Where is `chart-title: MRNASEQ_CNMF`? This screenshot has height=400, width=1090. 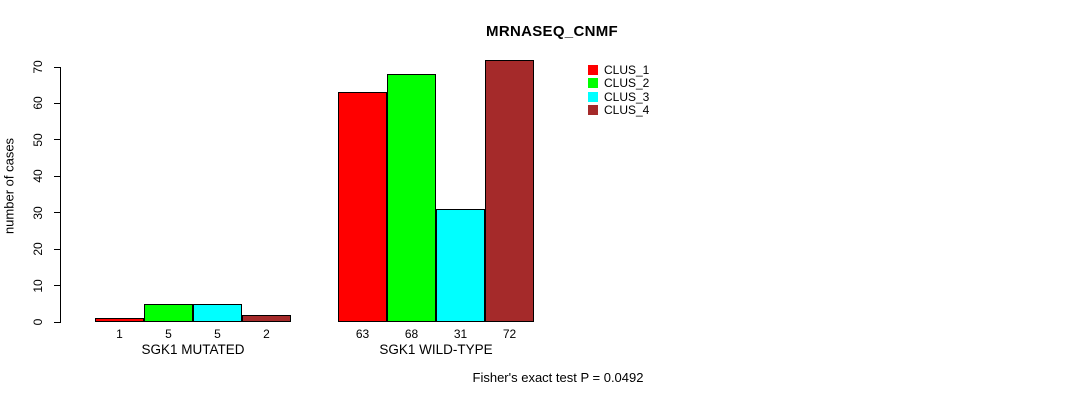 chart-title: MRNASEQ_CNMF is located at coordinates (552, 31).